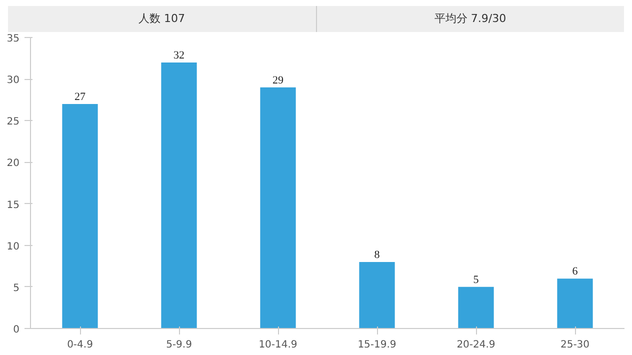 This screenshot has width=632, height=355. Describe the element at coordinates (179, 55) in the screenshot. I see `data-label: 32` at that location.